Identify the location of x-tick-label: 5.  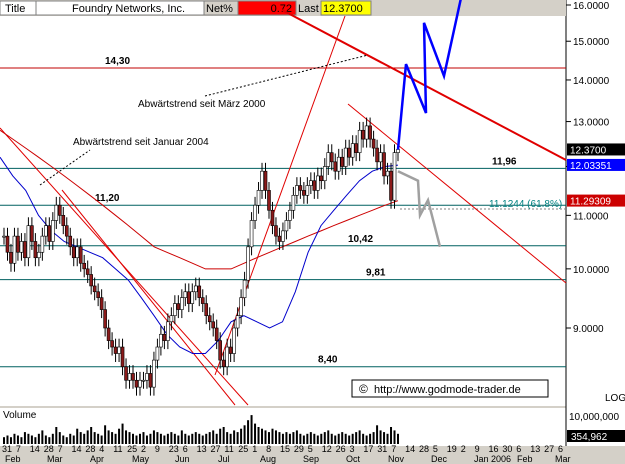
(435, 449).